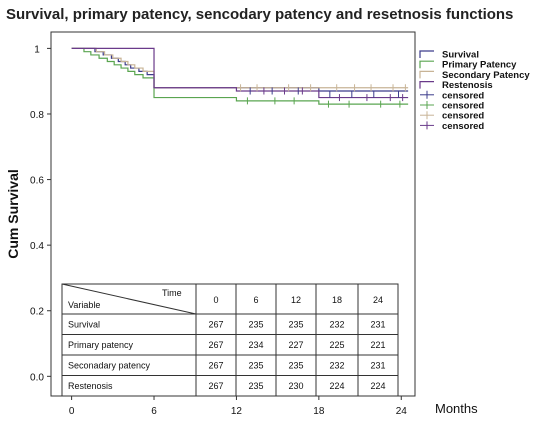 This screenshot has height=424, width=550. I want to click on x-tick-label: 18, so click(319, 411).